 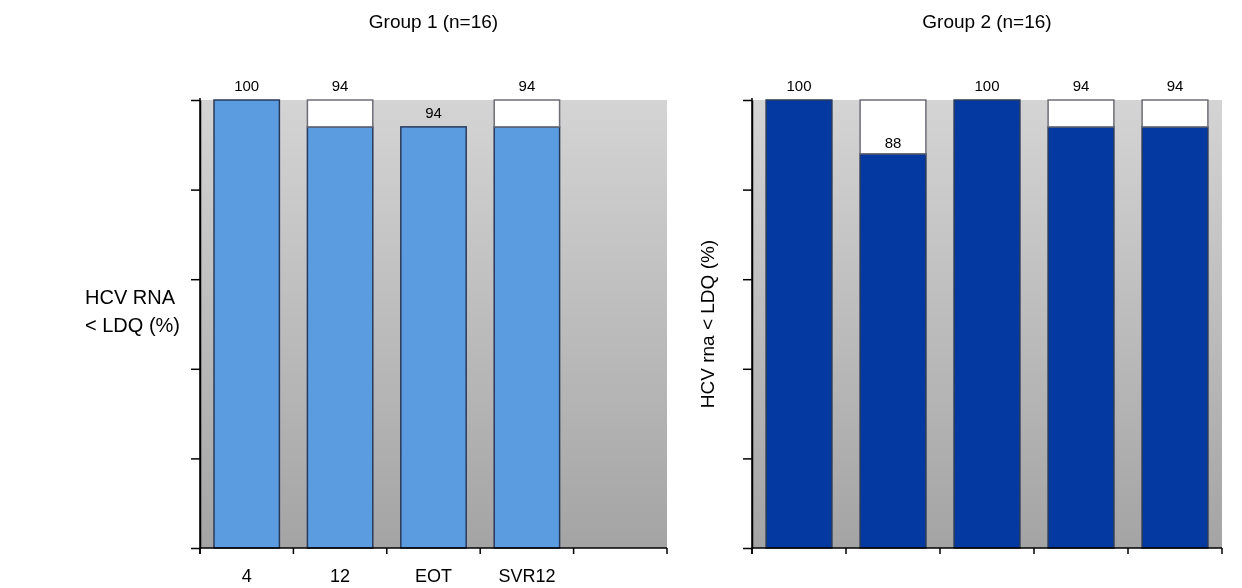 What do you see at coordinates (246, 576) in the screenshot?
I see `x-tick-label: 4` at bounding box center [246, 576].